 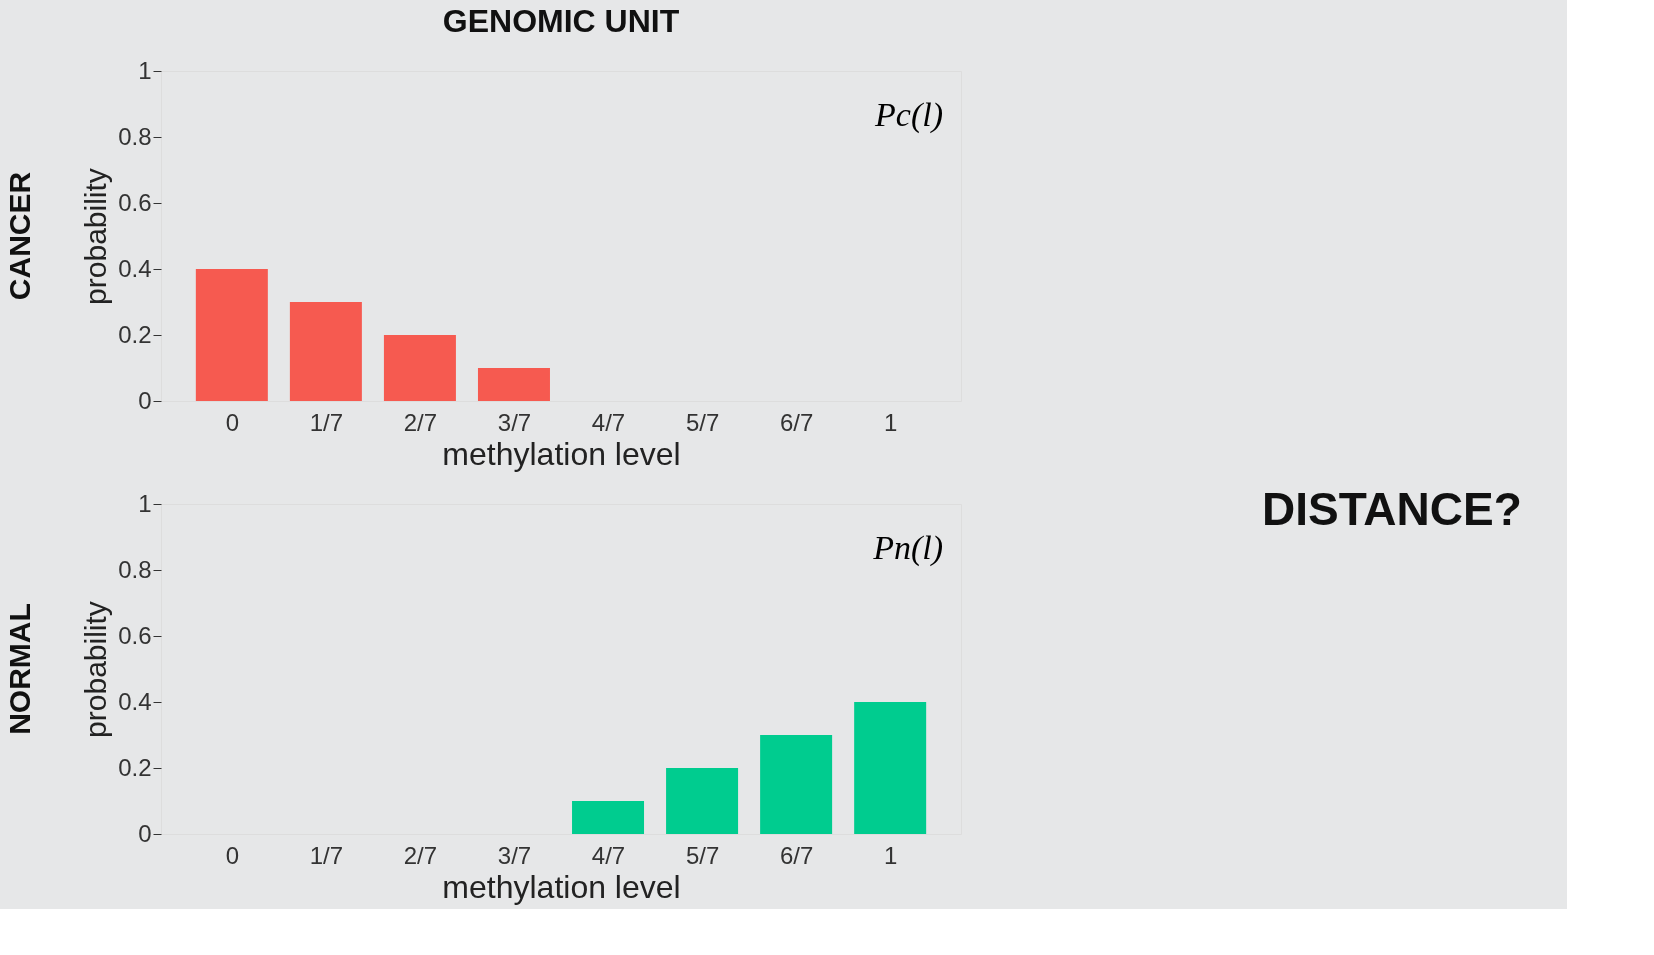 What do you see at coordinates (561, 21) in the screenshot?
I see `chart-title: GENOMIC UNIT` at bounding box center [561, 21].